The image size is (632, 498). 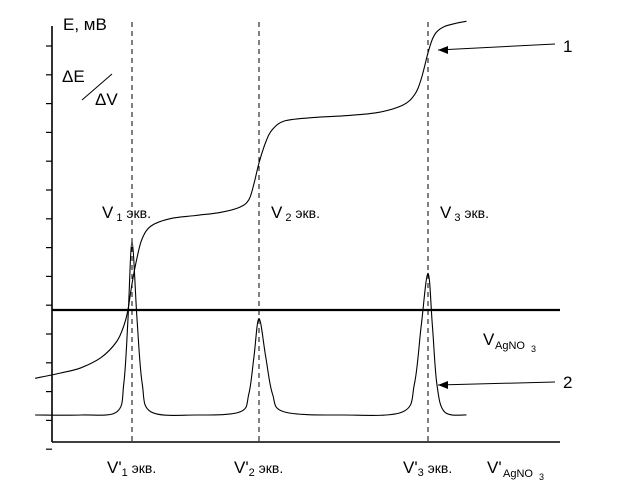 I want to click on svg-text: ΔE, so click(x=73, y=76).